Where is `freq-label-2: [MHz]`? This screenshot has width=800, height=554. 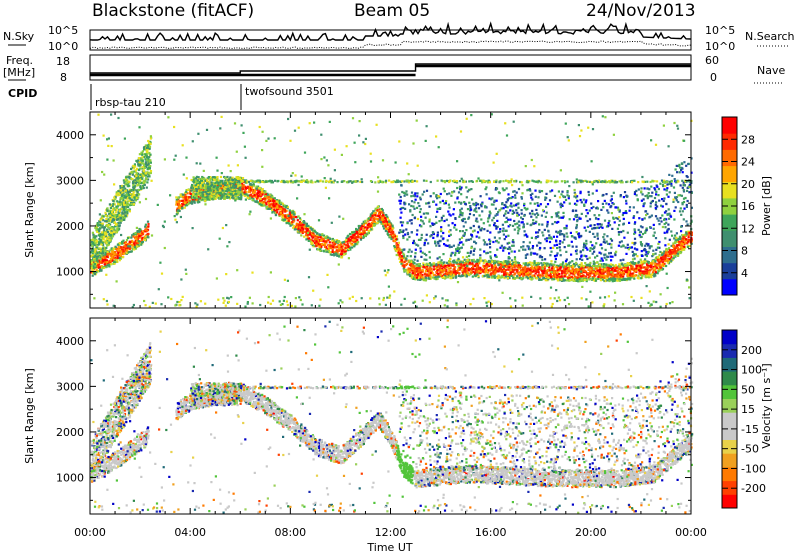
freq-label-2: [MHz] is located at coordinates (19, 72).